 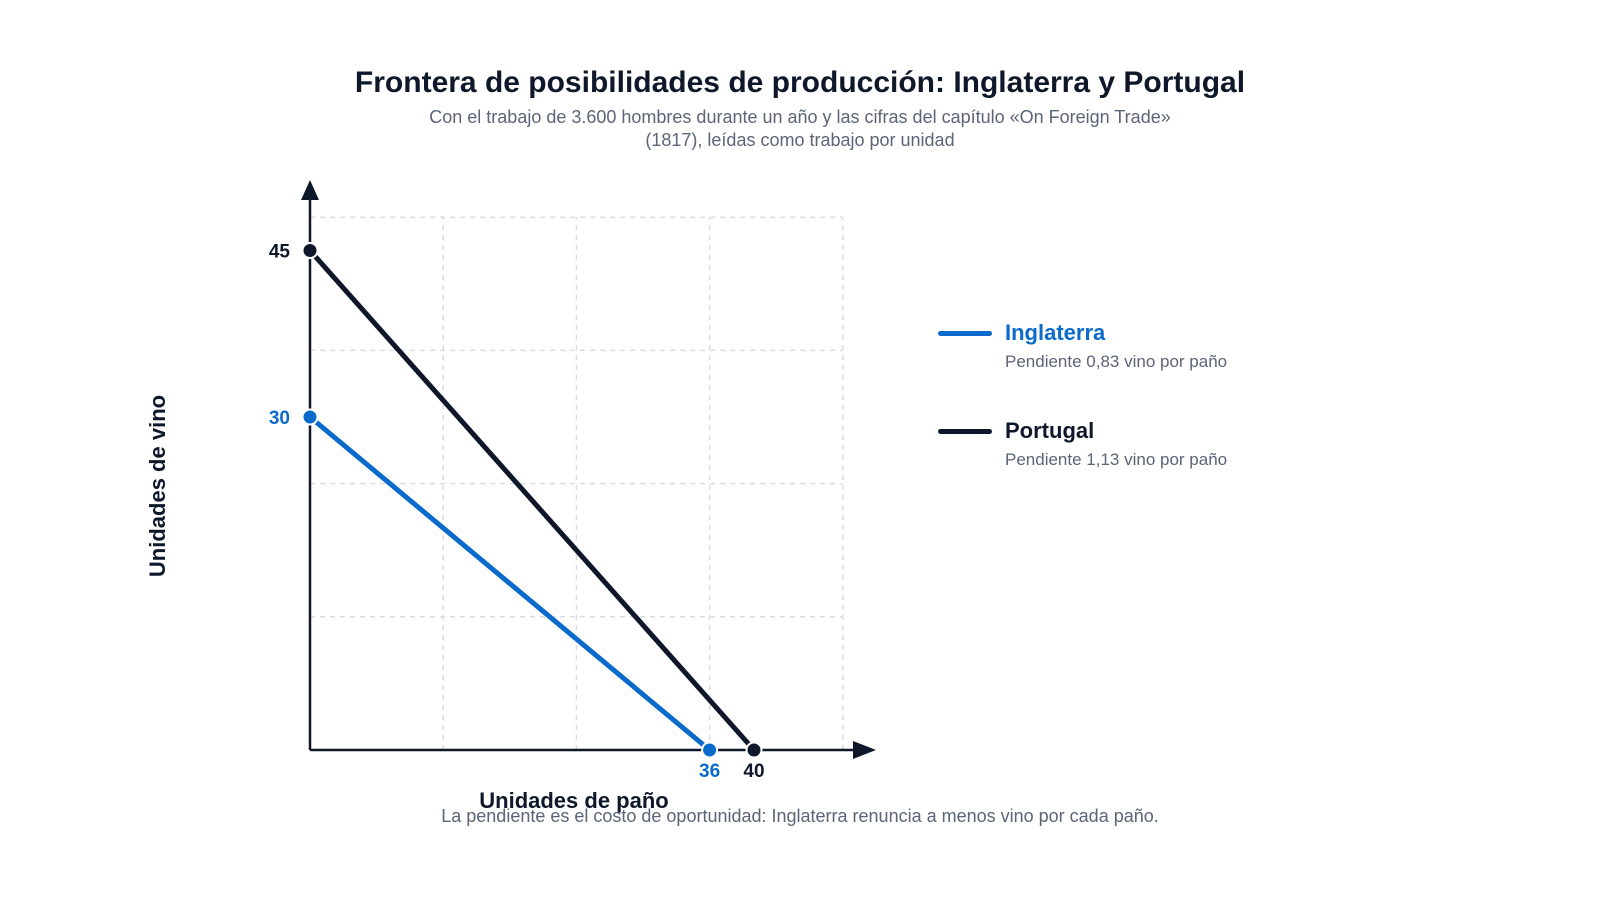 I want to click on legend-series-name: Portugal, so click(x=1050, y=430).